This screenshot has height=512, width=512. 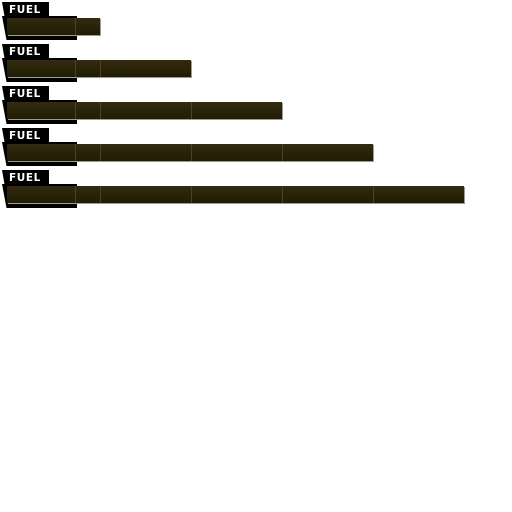 I want to click on fuel-gauge-level-5: FUEL, so click(x=256, y=188).